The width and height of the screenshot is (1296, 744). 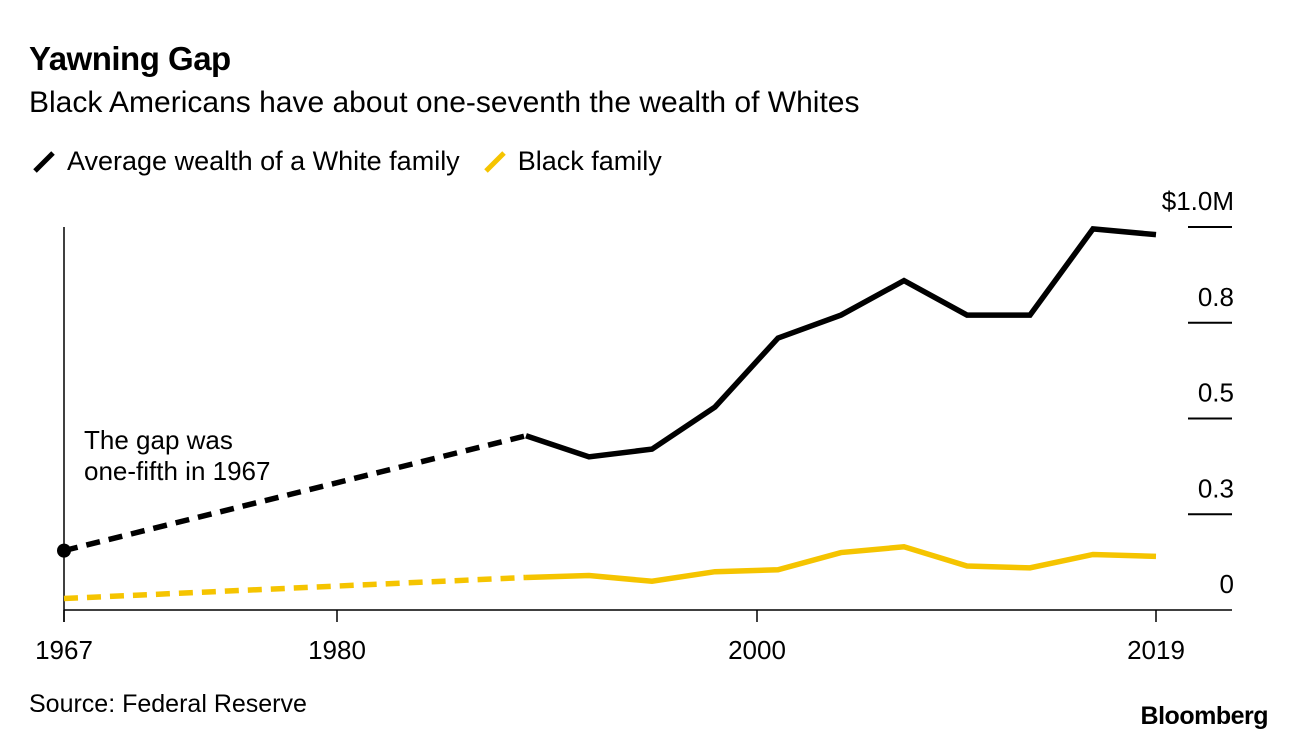 I want to click on y-tick-label: 0, so click(x=1227, y=584).